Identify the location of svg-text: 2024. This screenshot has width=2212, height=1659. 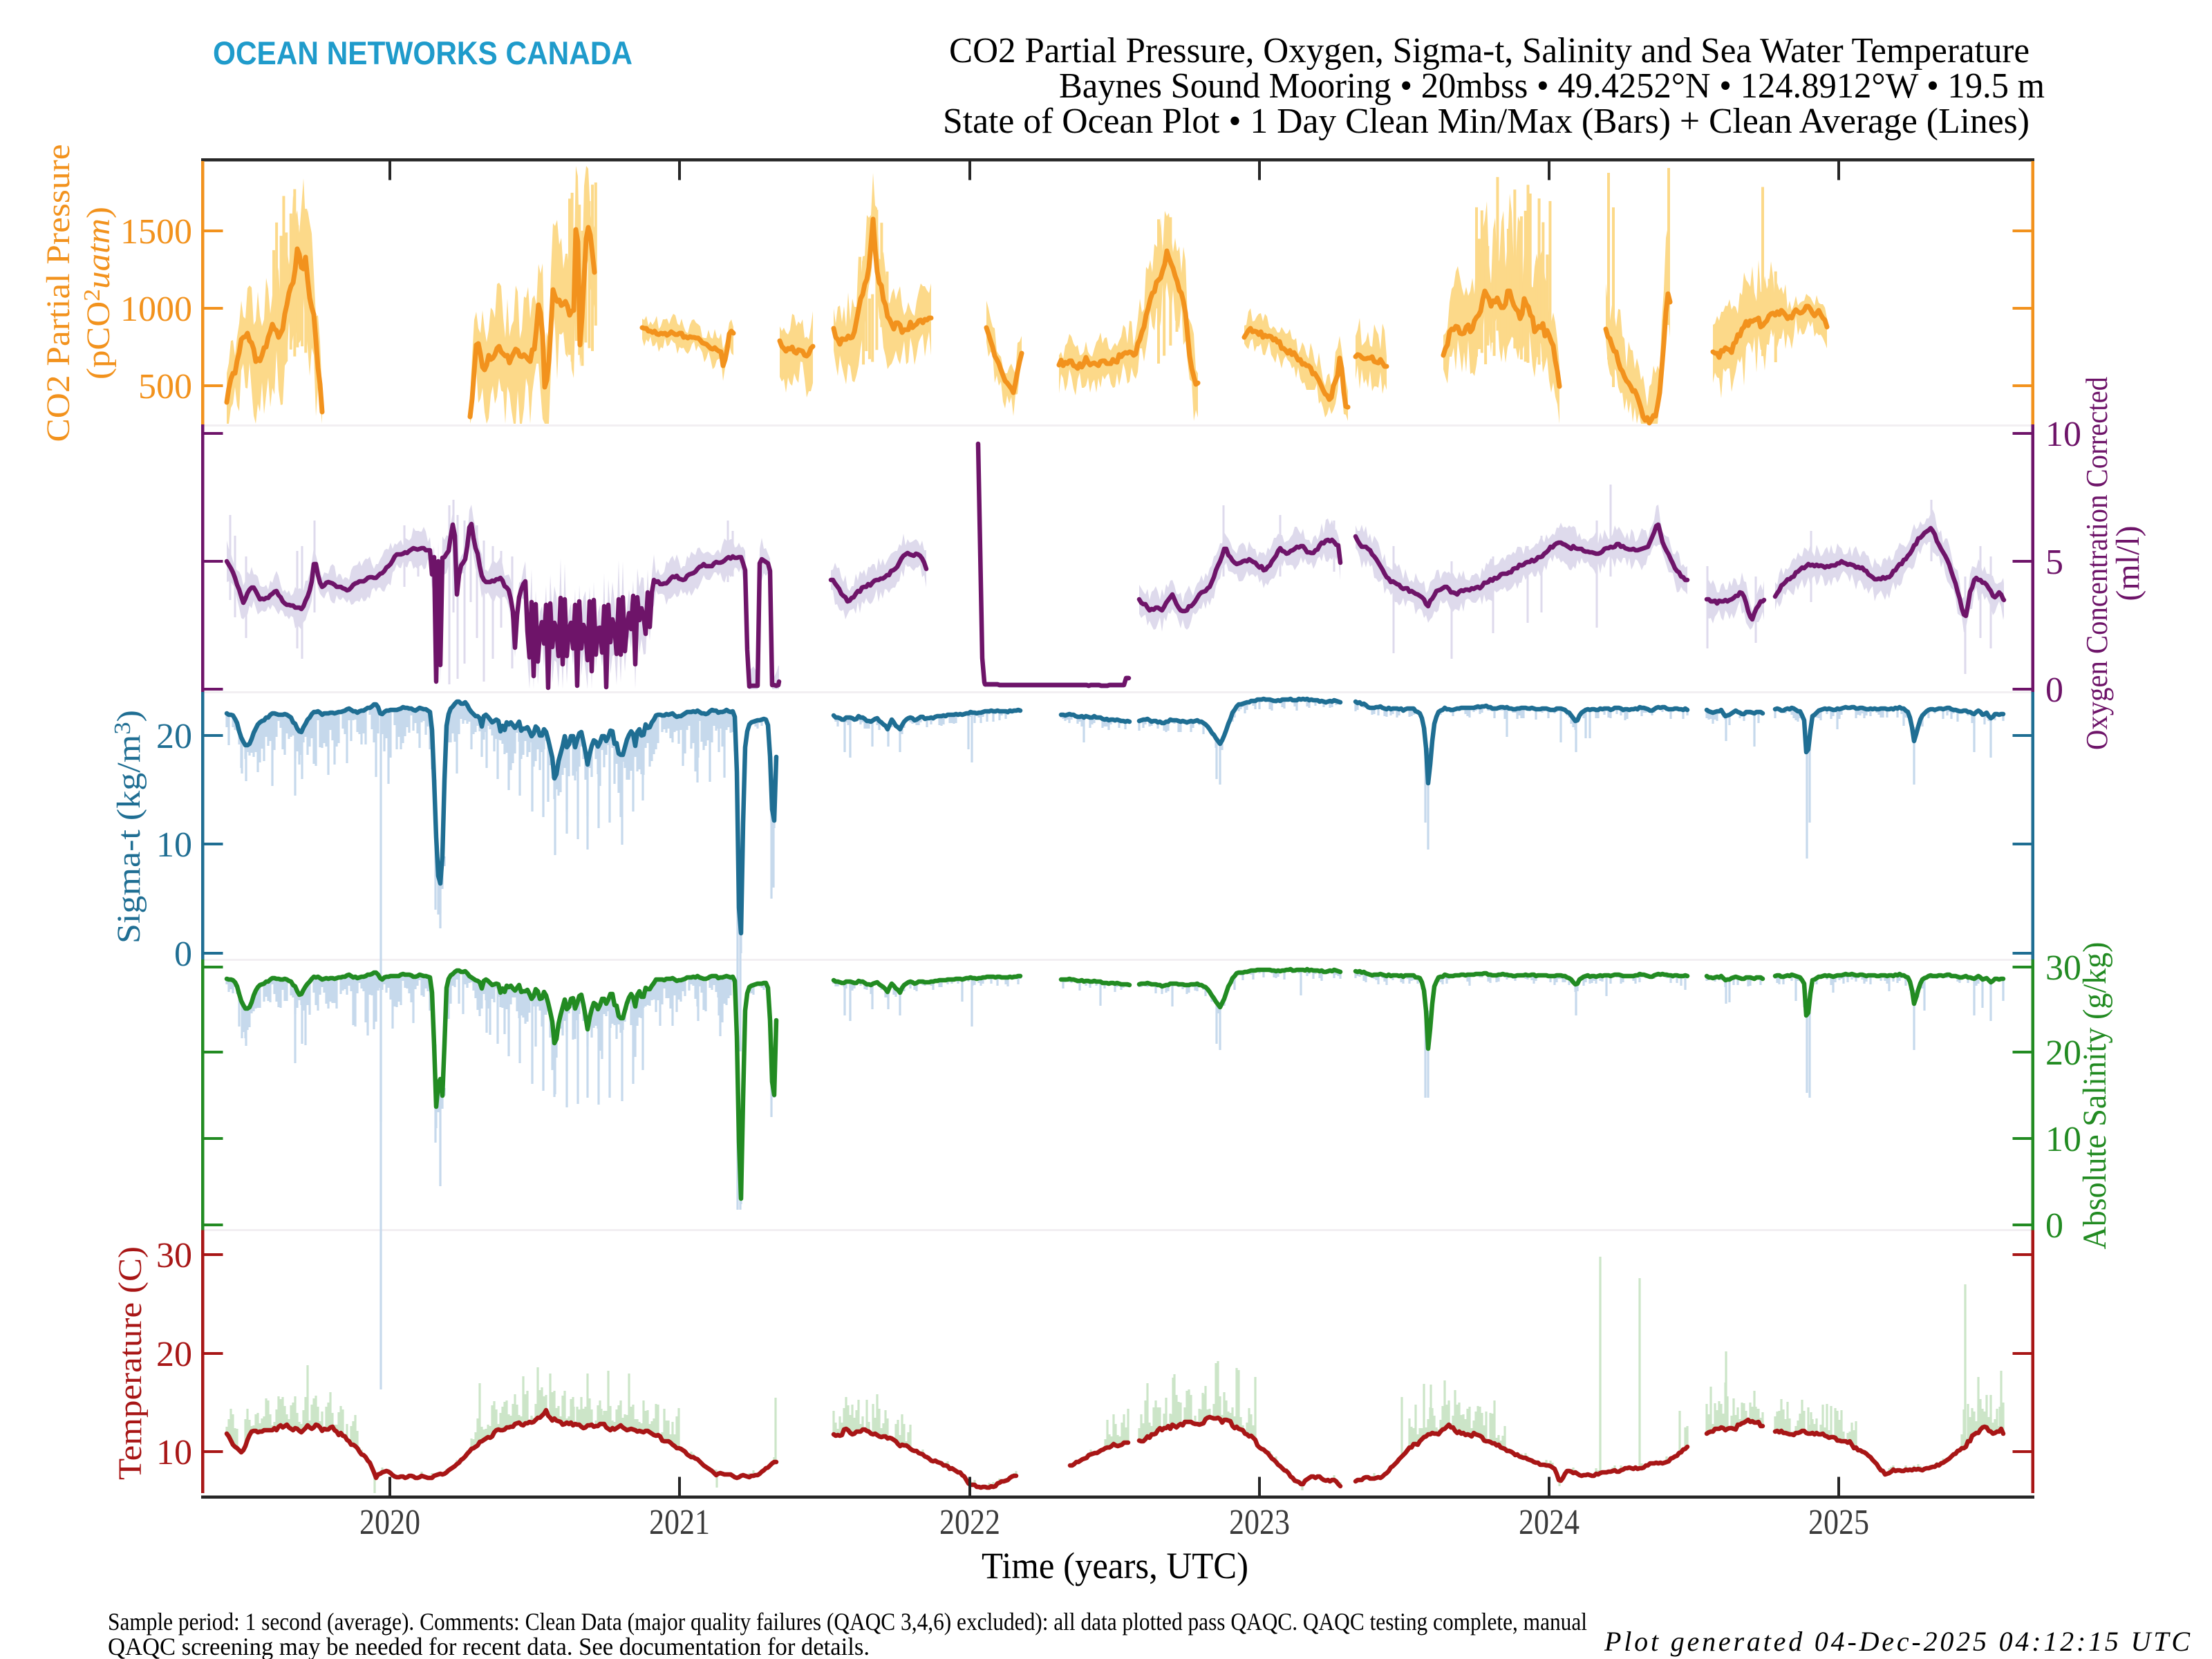
(1549, 1522).